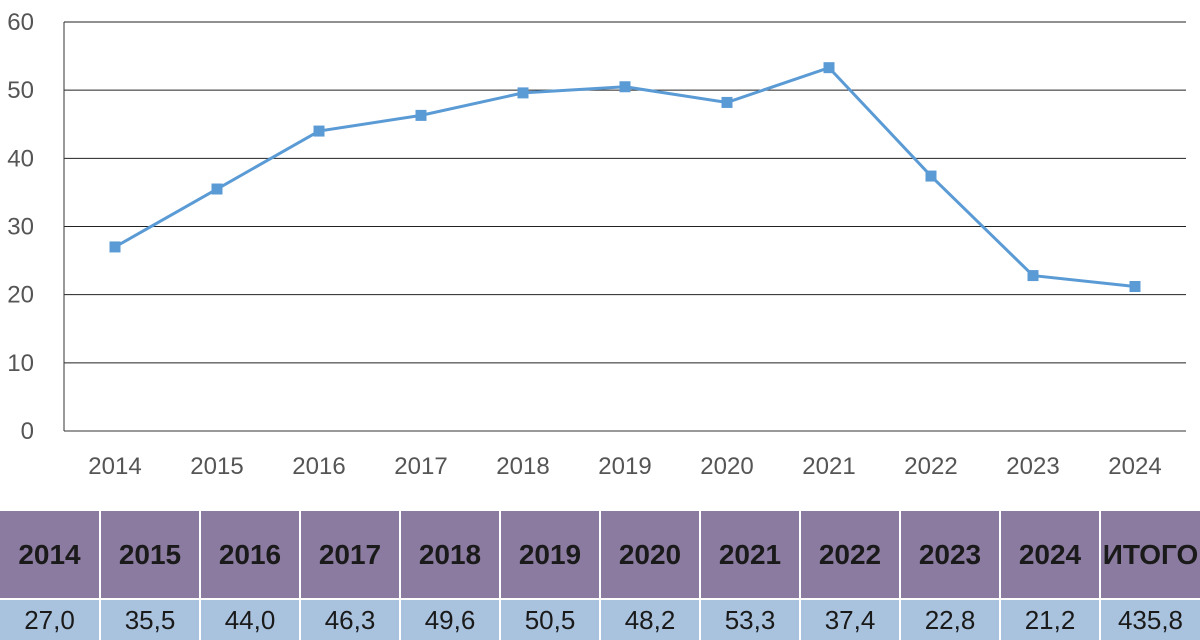 The height and width of the screenshot is (640, 1200). Describe the element at coordinates (950, 619) in the screenshot. I see `table-value-cell: 22,8` at that location.